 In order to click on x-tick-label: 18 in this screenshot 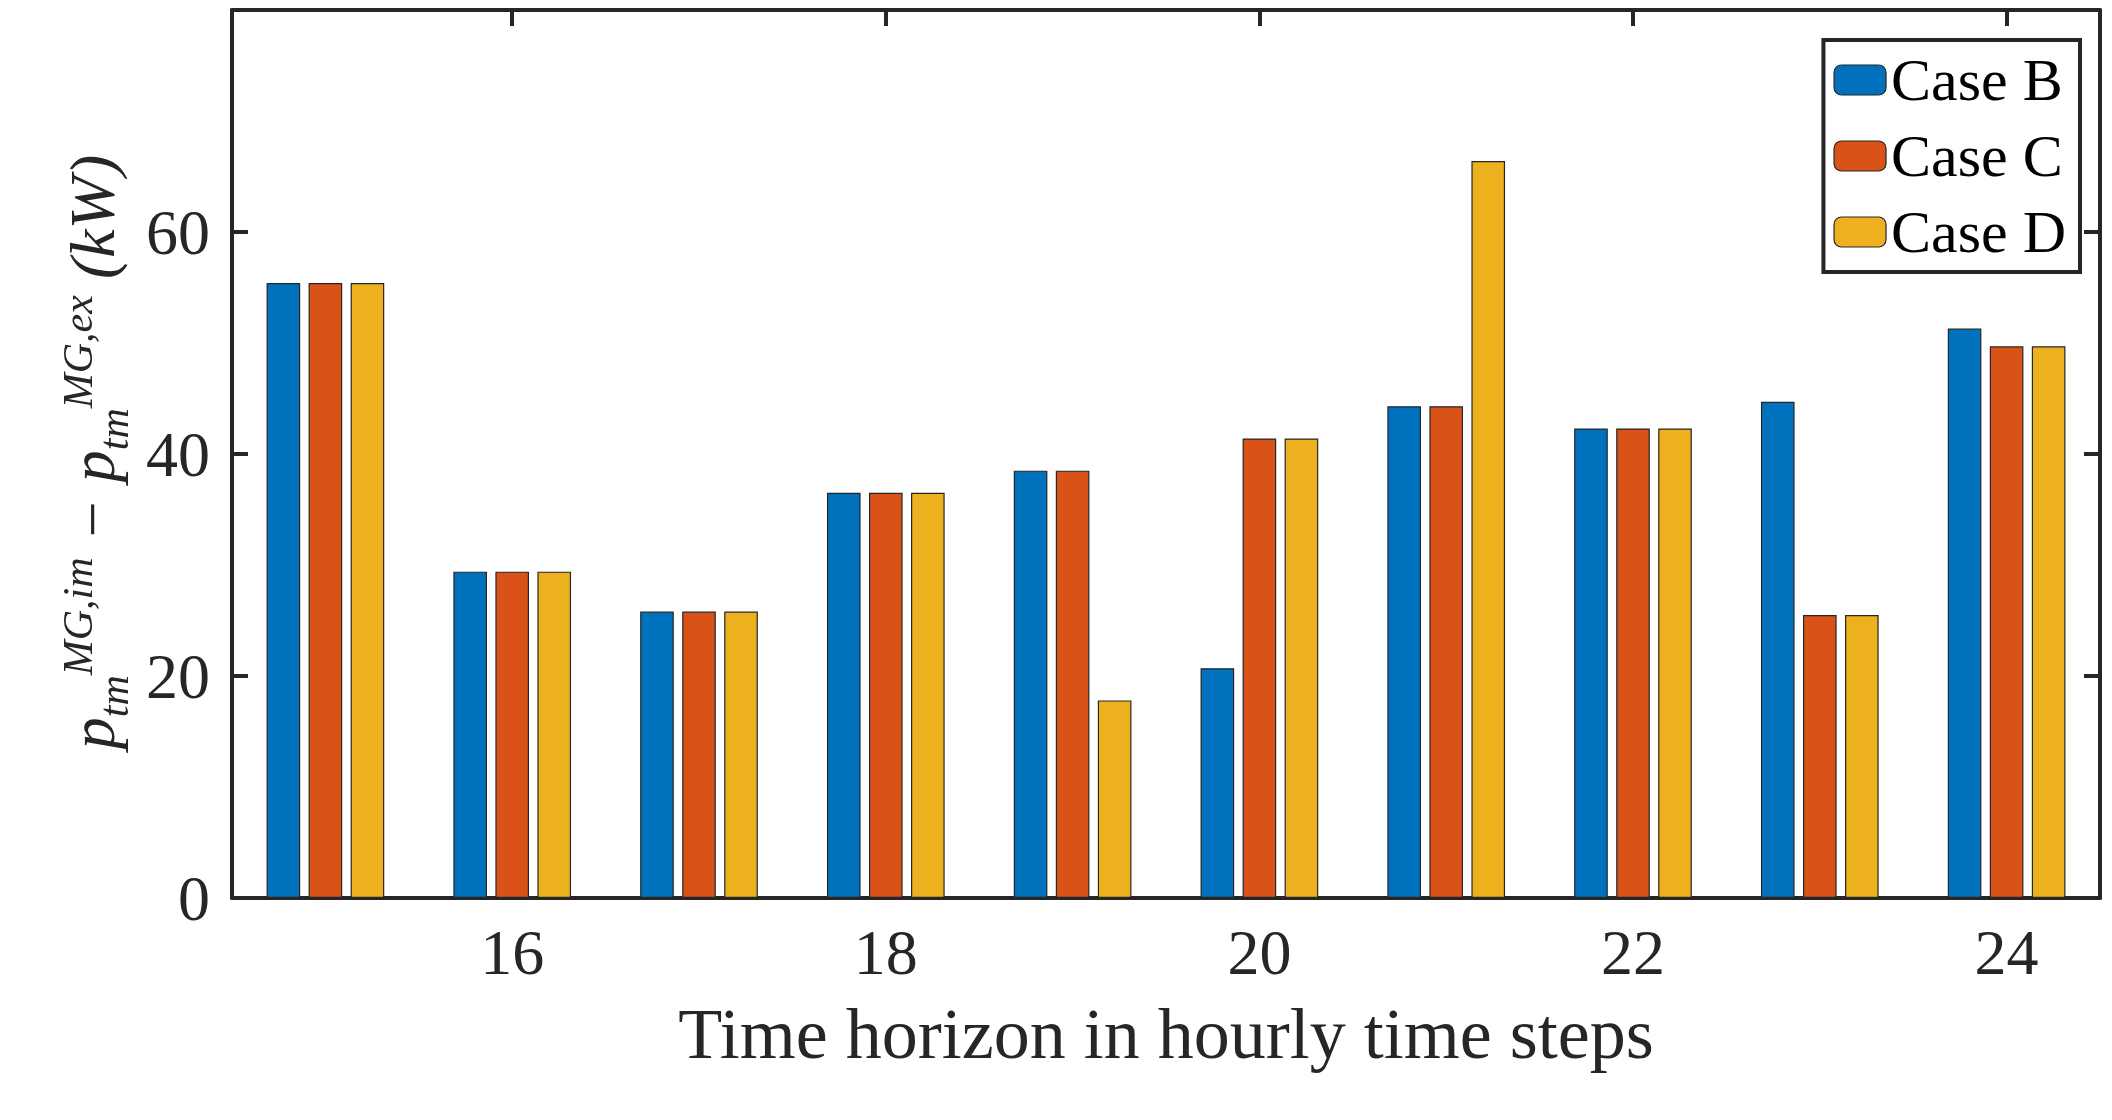, I will do `click(885, 952)`.